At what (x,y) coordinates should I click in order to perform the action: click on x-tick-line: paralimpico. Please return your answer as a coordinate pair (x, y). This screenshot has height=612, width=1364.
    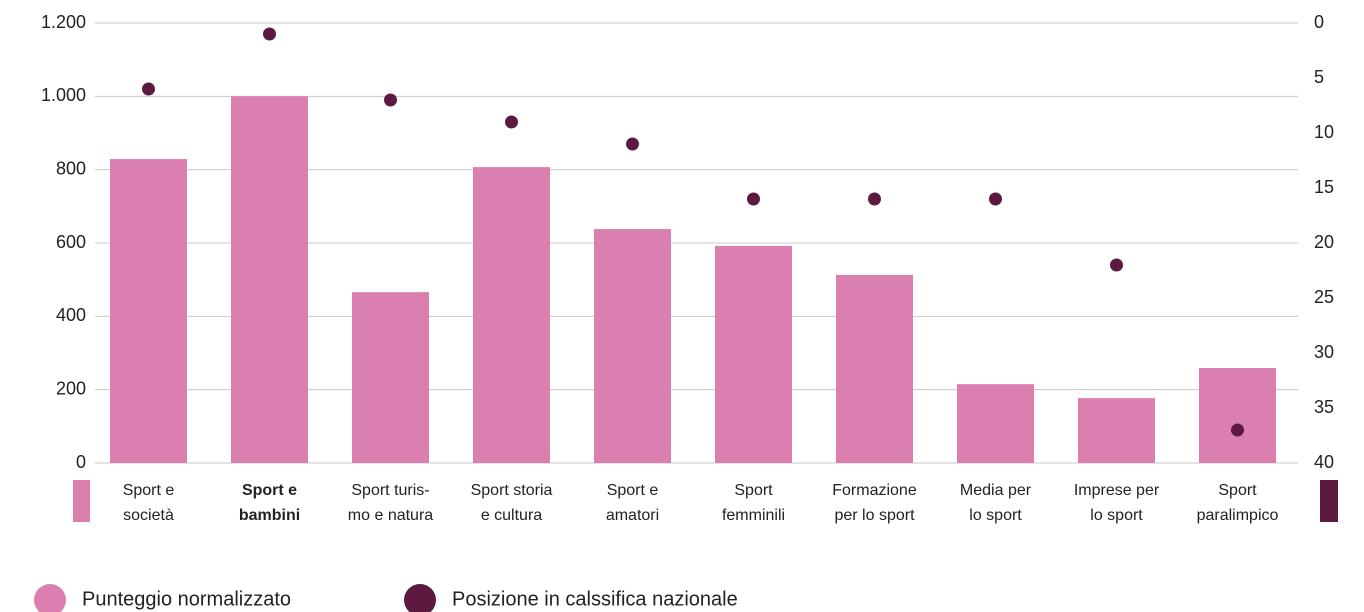
    Looking at the image, I should click on (1238, 515).